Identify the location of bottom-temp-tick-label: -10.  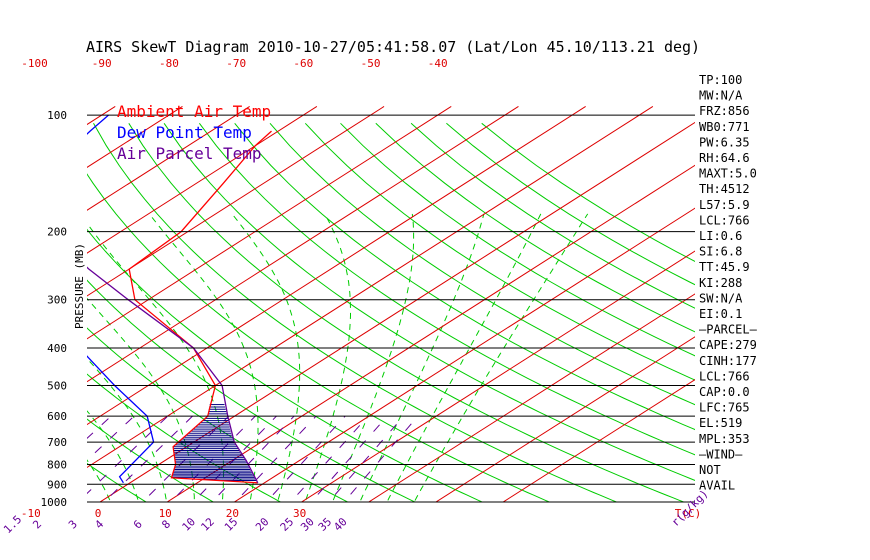
(31, 513).